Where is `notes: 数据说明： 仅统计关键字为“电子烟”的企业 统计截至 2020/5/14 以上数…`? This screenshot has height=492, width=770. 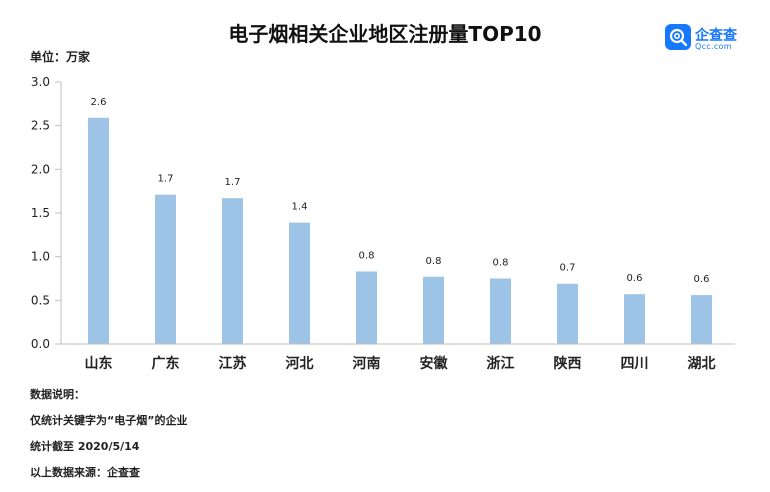
notes: 数据说明： 仅统计关键字为“电子烟”的企业 统计截至 2020/5/14 以上数… is located at coordinates (108, 440).